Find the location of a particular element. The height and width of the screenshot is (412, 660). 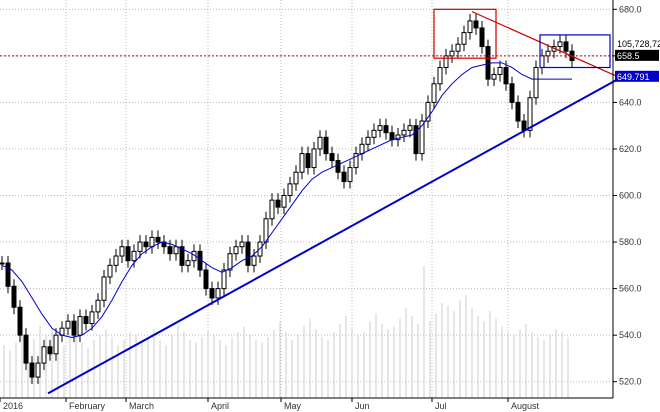

volume-value-tag: 105,728,72 is located at coordinates (637, 44).